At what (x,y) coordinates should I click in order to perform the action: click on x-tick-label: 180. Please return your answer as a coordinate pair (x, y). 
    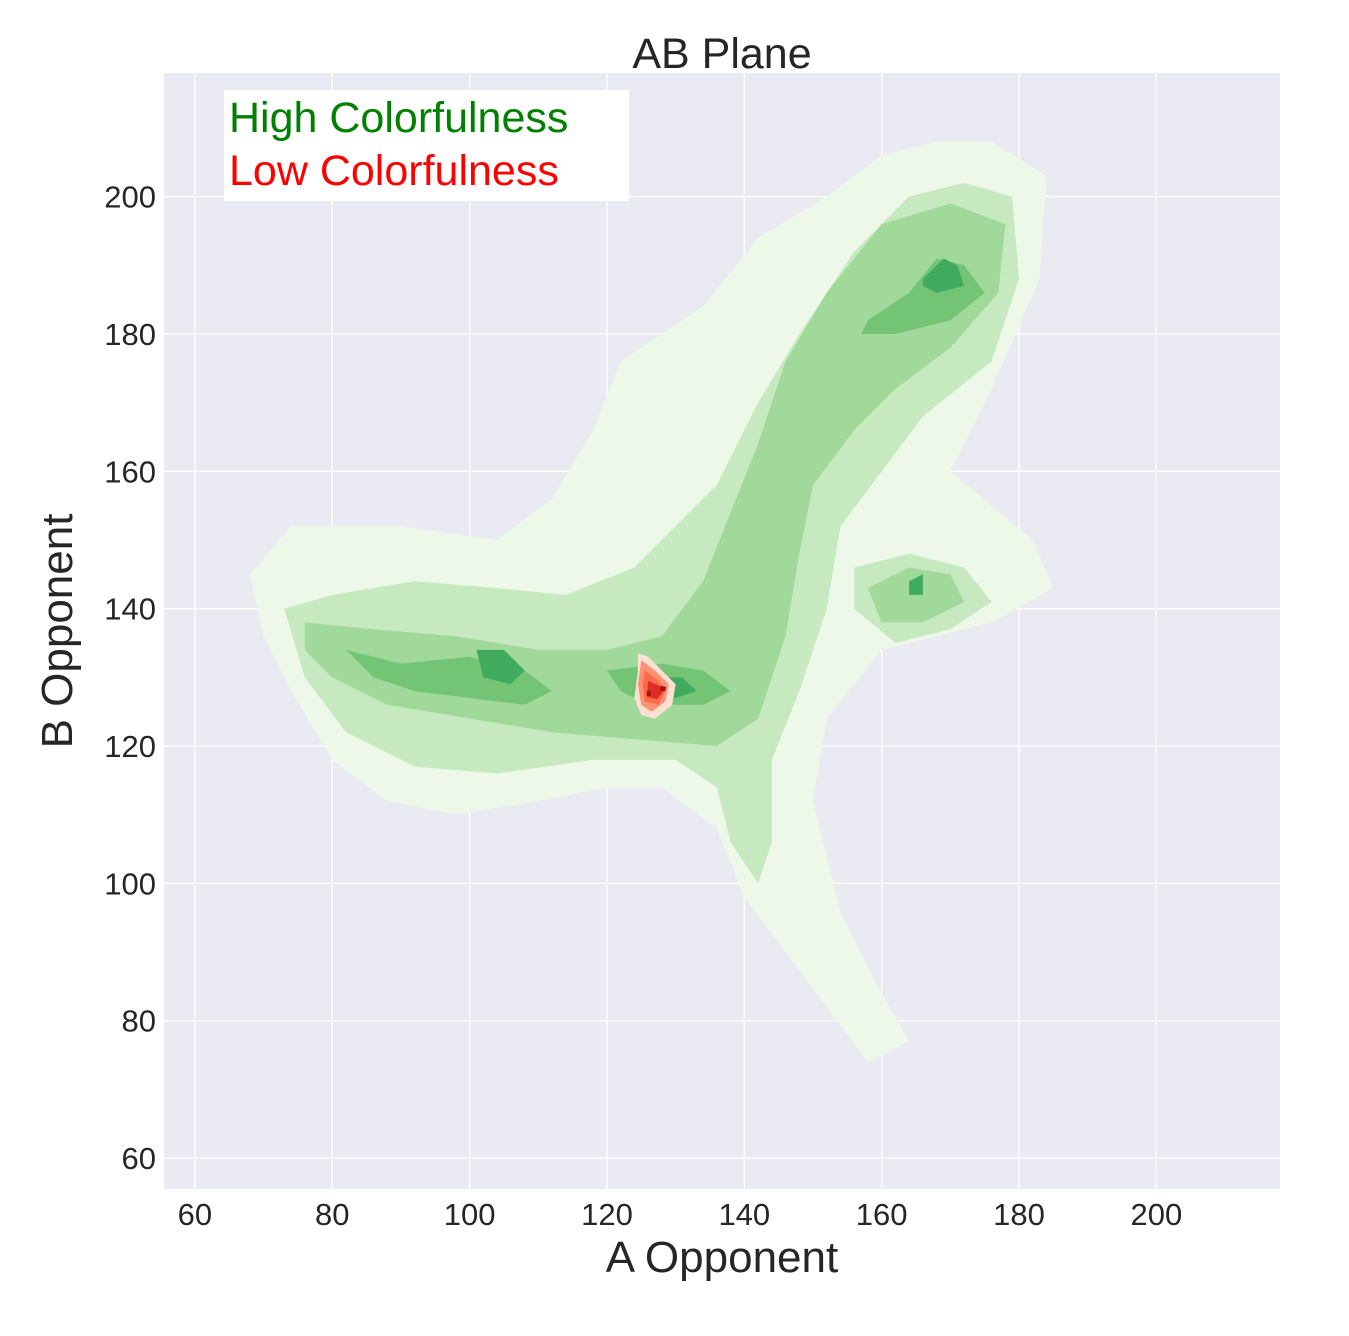
    Looking at the image, I should click on (1019, 1214).